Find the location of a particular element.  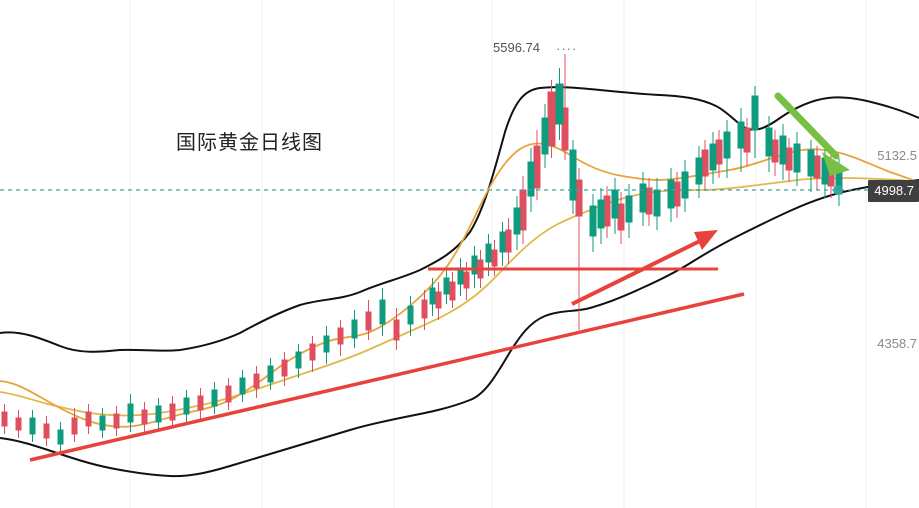

chart-title-annotation: 国际黄金日线图 is located at coordinates (249, 143).